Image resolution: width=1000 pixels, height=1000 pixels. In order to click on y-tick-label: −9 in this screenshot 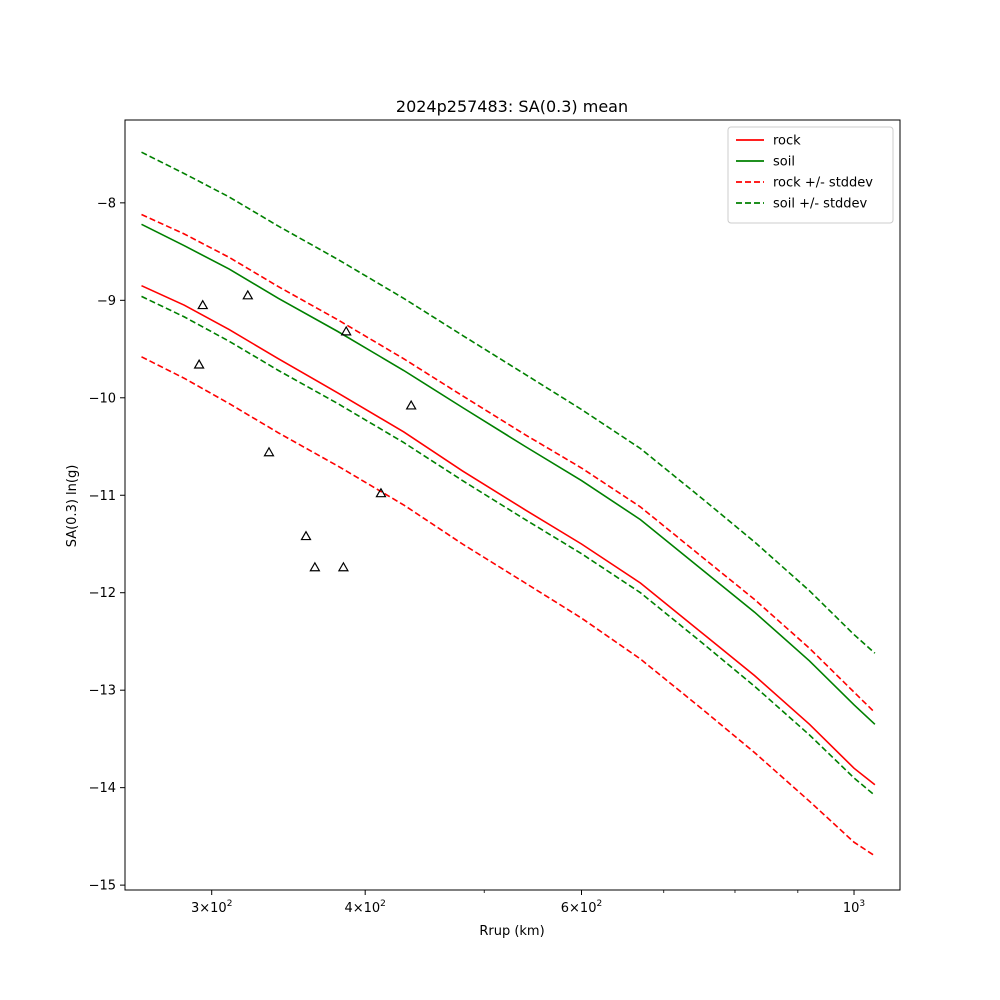, I will do `click(106, 301)`.